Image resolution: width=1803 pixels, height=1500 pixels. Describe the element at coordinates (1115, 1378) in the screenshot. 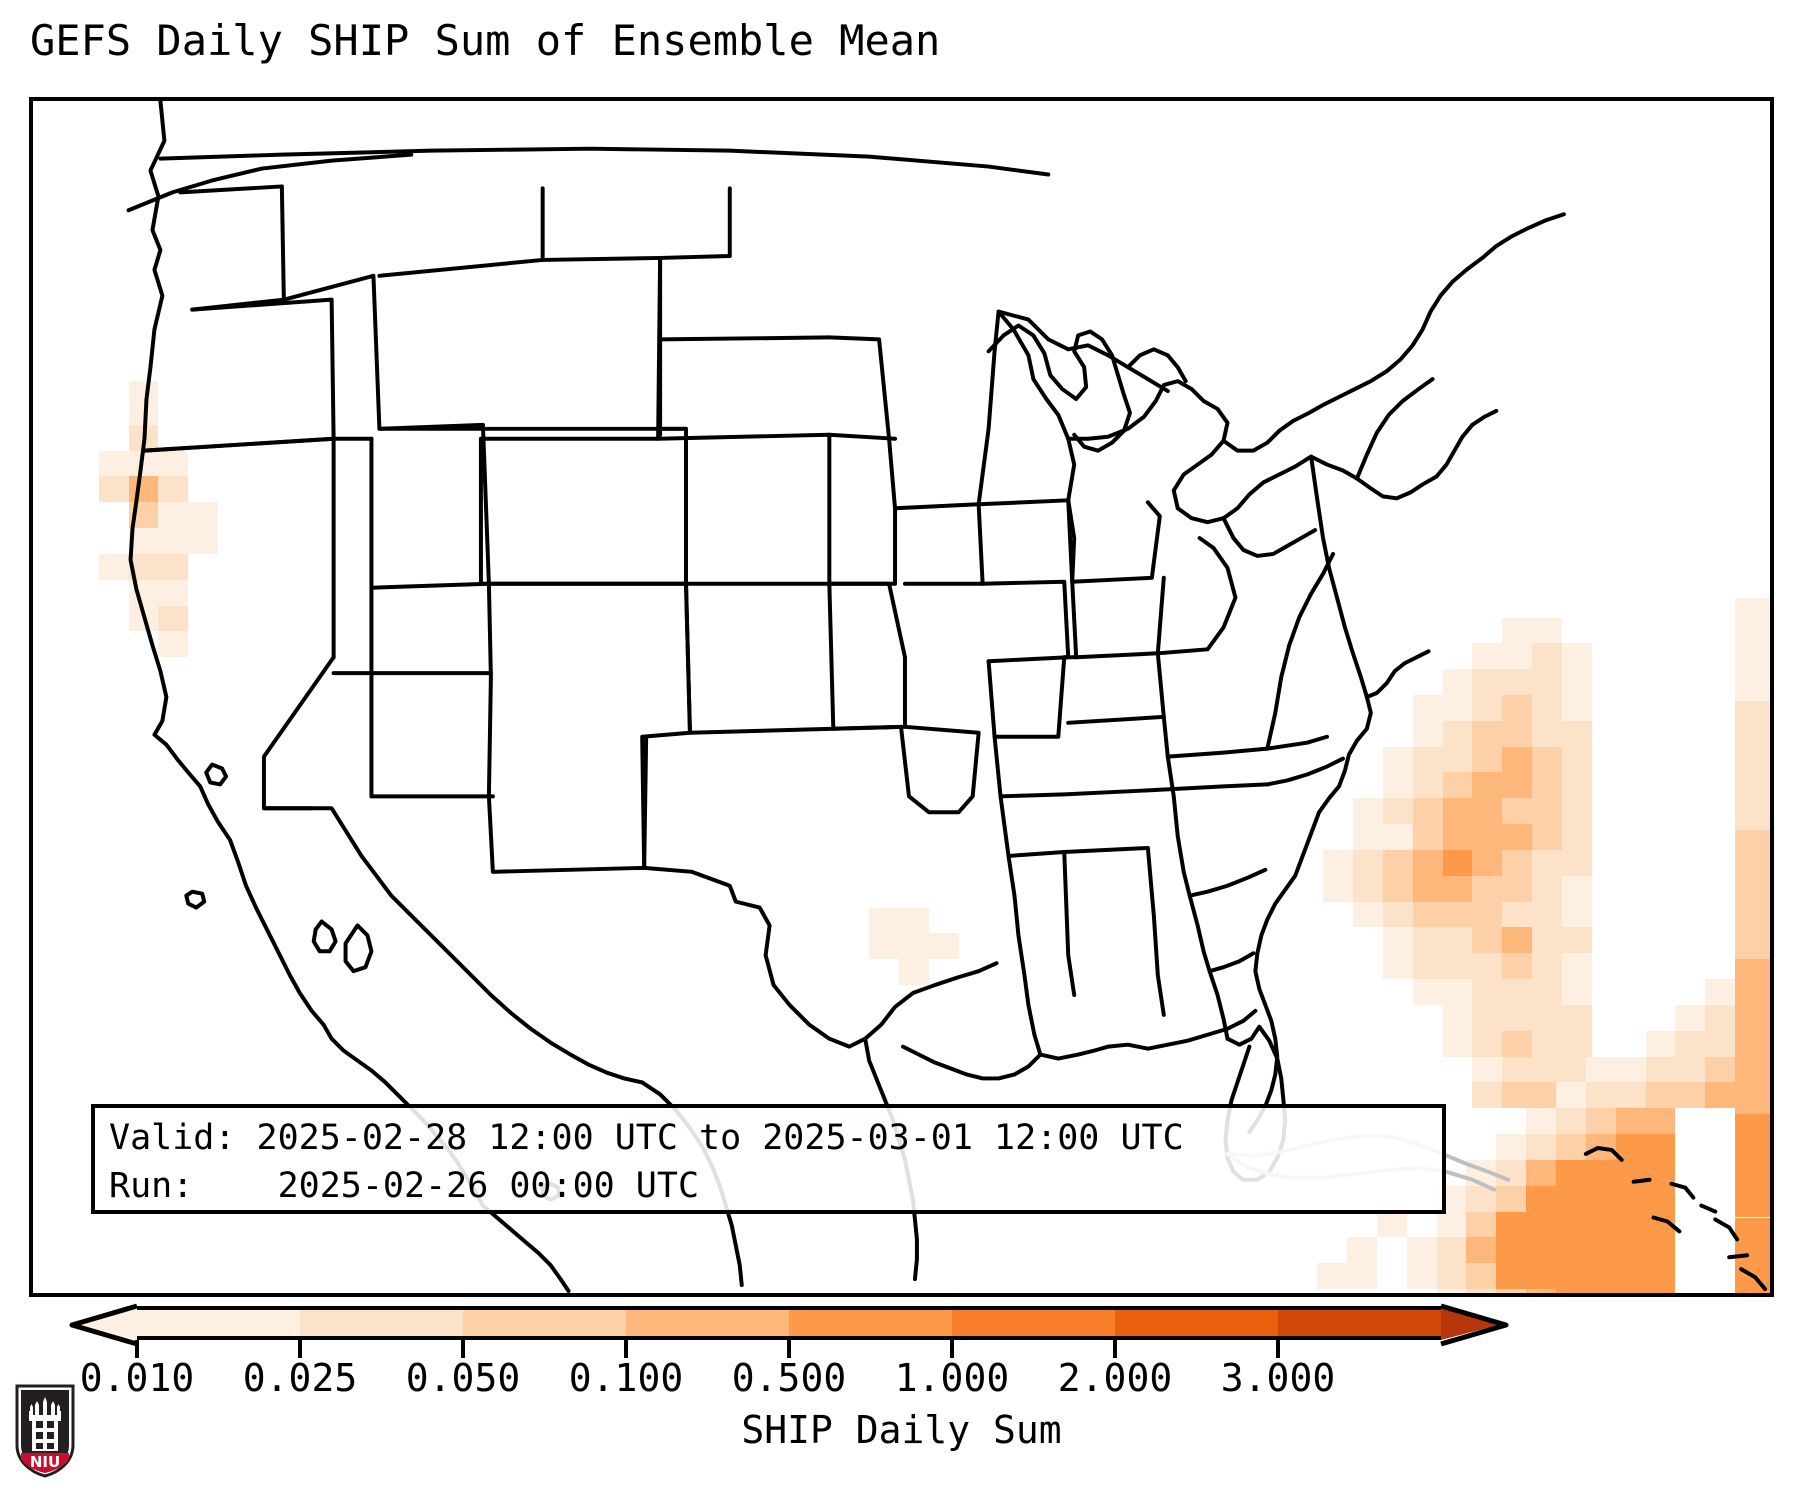

I see `colorbar-tick-label-6: 2.000` at that location.